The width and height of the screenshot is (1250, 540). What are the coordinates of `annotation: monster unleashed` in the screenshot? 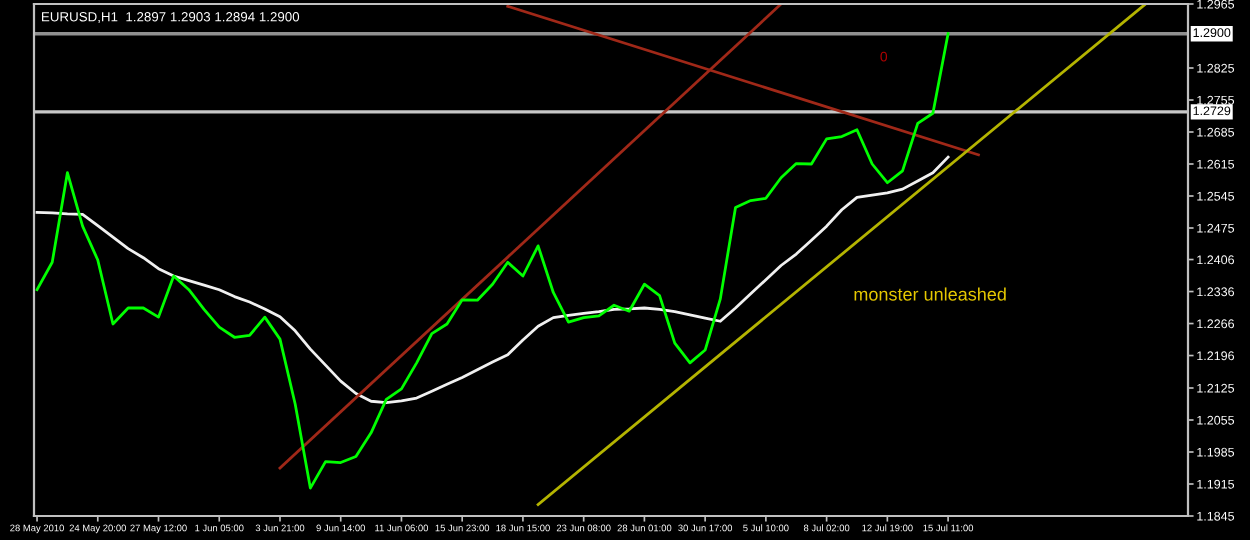 It's located at (930, 294).